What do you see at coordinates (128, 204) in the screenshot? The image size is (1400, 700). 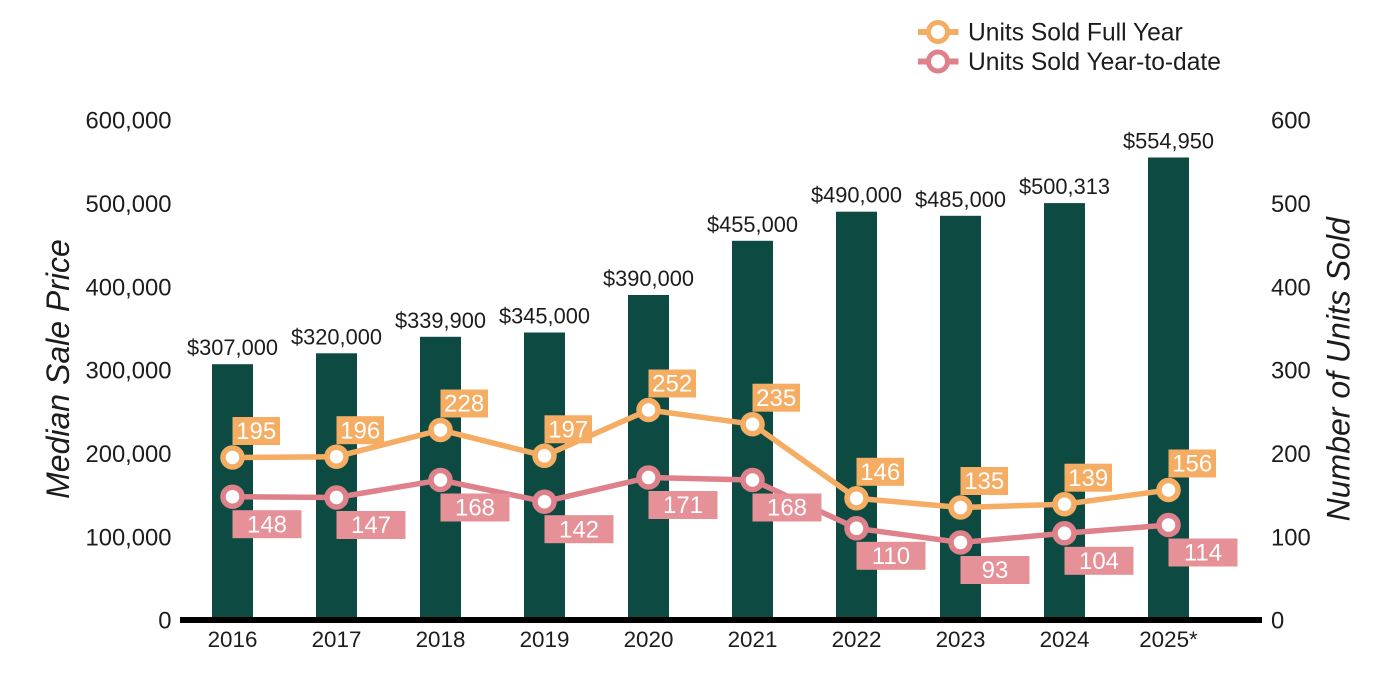 I see `svg-text: 500,000` at bounding box center [128, 204].